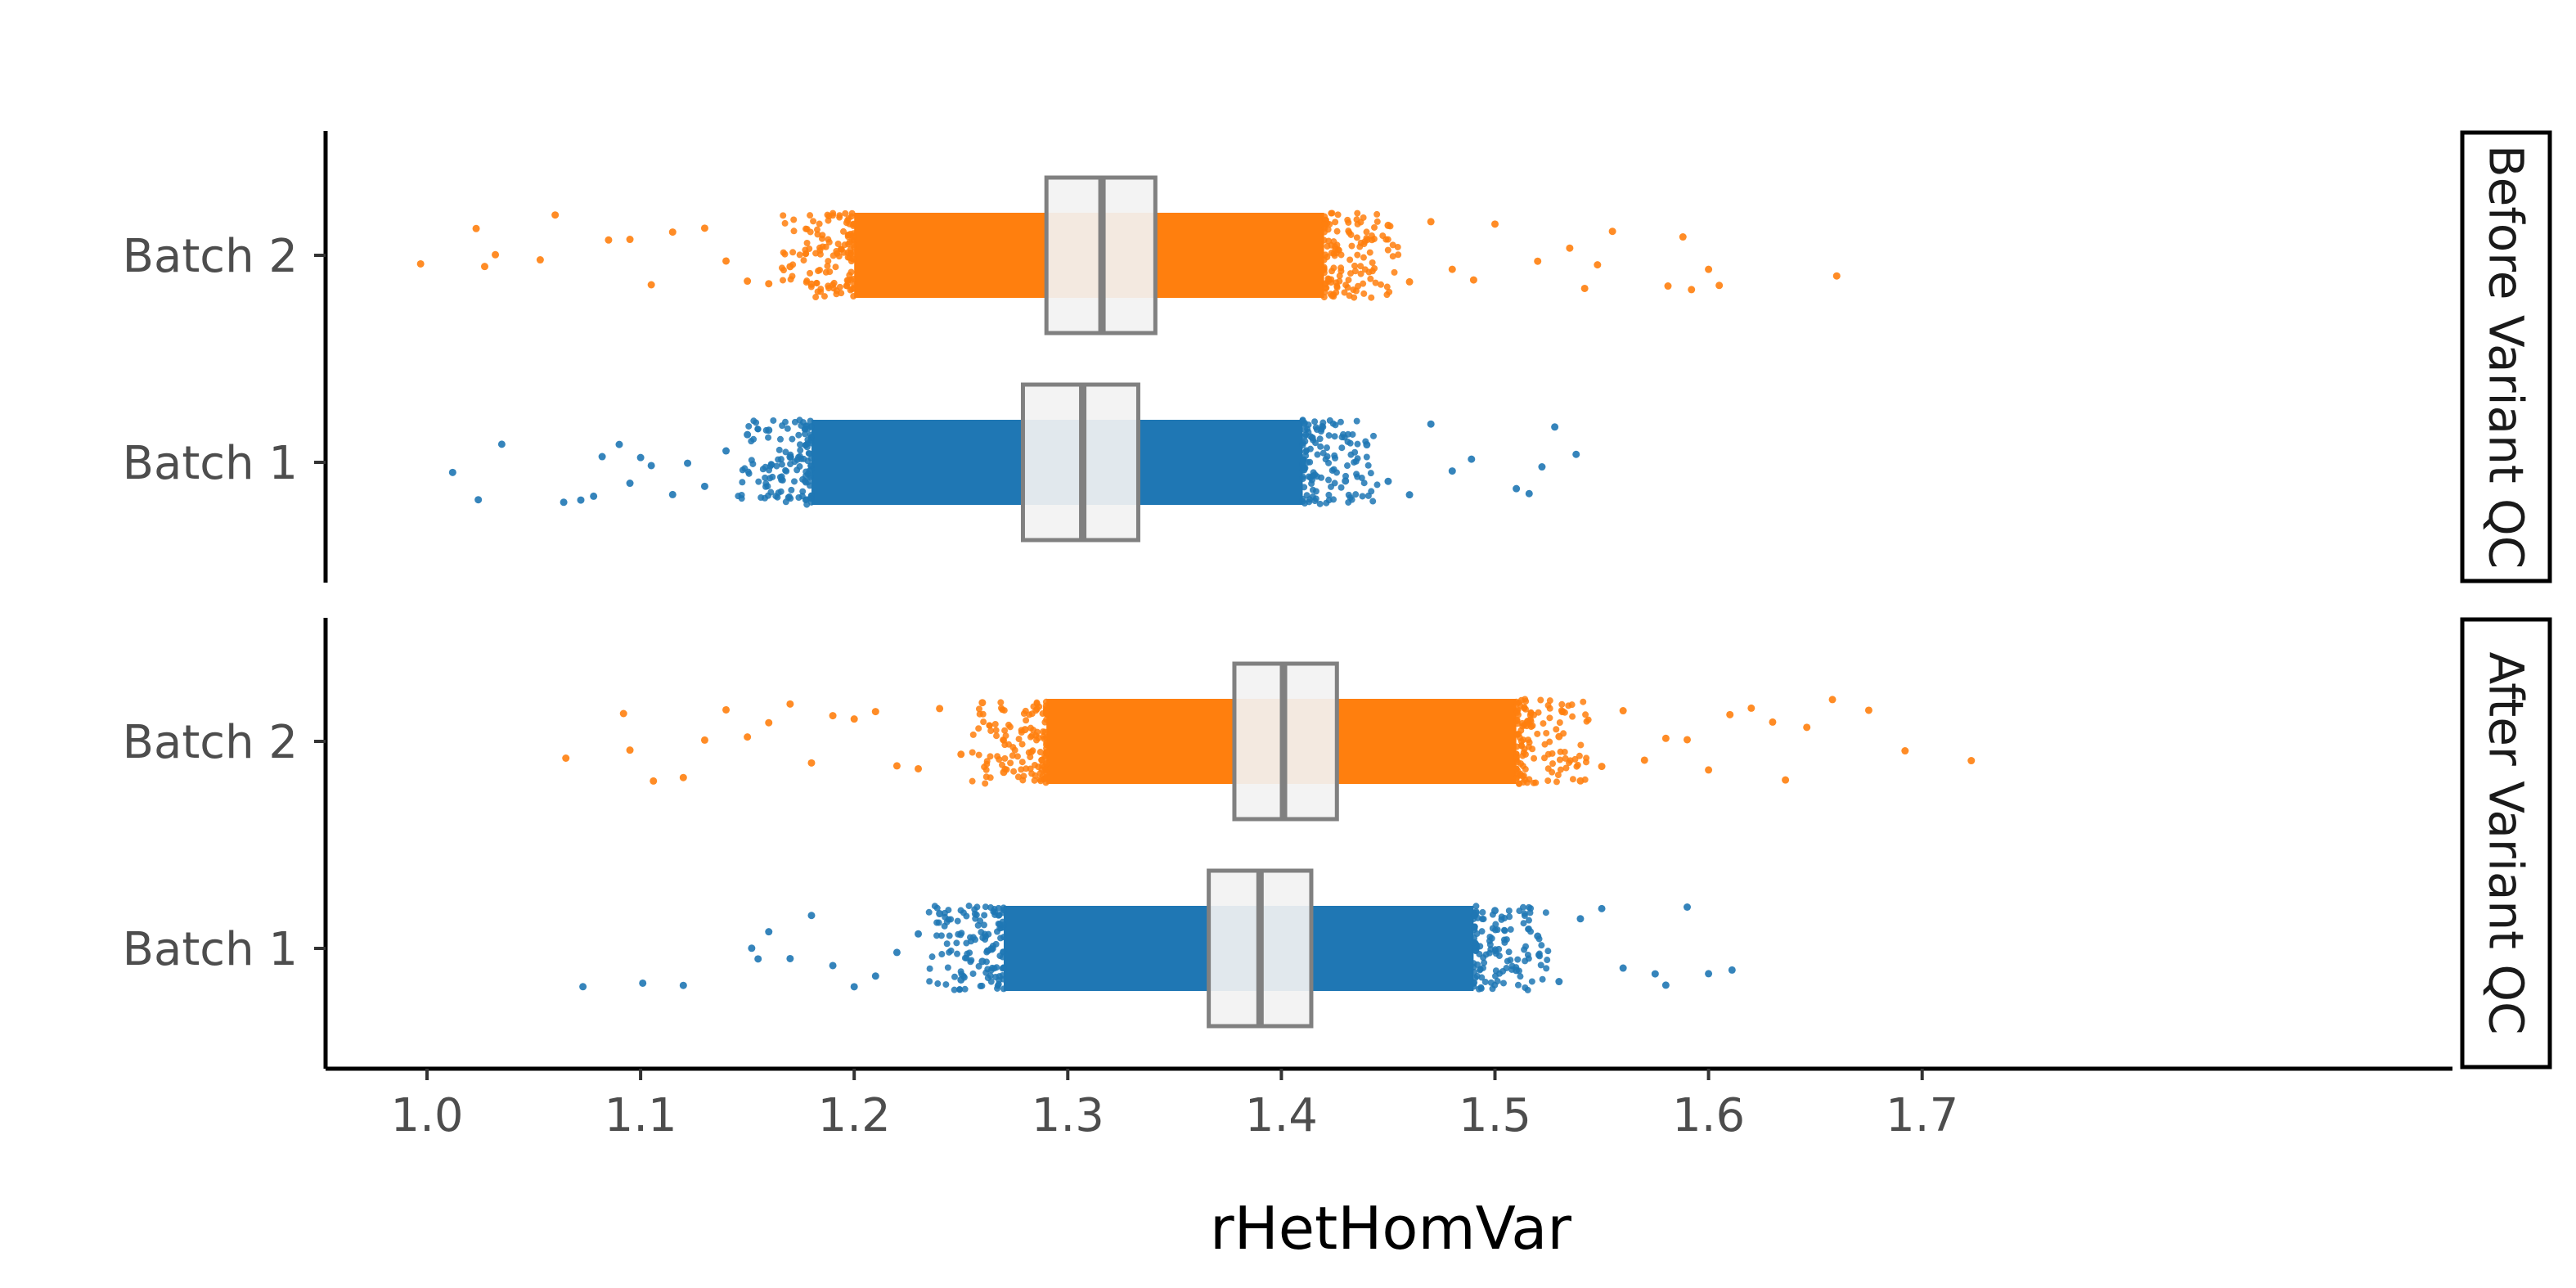 The width and height of the screenshot is (2576, 1288). What do you see at coordinates (1708, 1115) in the screenshot?
I see `x-tick-label: 1.6` at bounding box center [1708, 1115].